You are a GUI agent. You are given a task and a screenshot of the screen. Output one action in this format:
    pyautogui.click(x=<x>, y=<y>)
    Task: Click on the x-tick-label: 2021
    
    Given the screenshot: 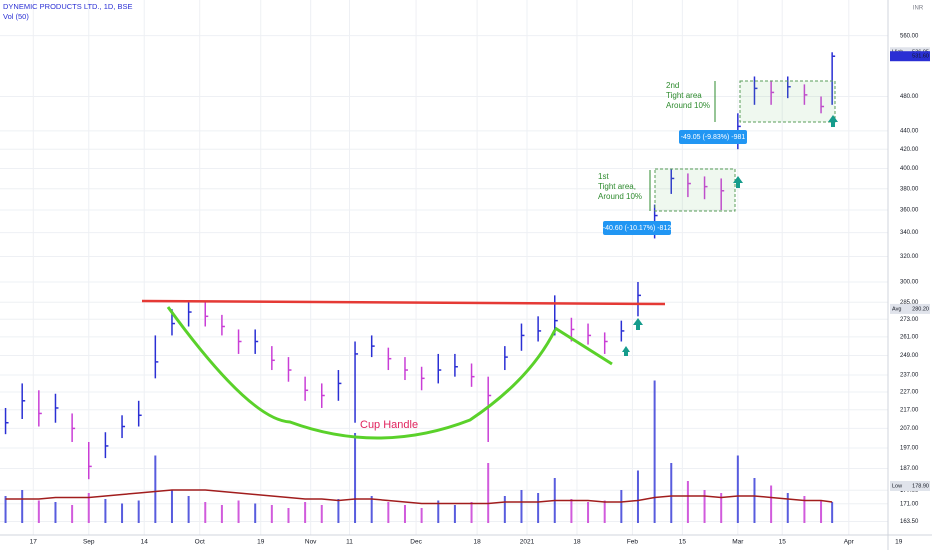 What is the action you would take?
    pyautogui.click(x=527, y=542)
    